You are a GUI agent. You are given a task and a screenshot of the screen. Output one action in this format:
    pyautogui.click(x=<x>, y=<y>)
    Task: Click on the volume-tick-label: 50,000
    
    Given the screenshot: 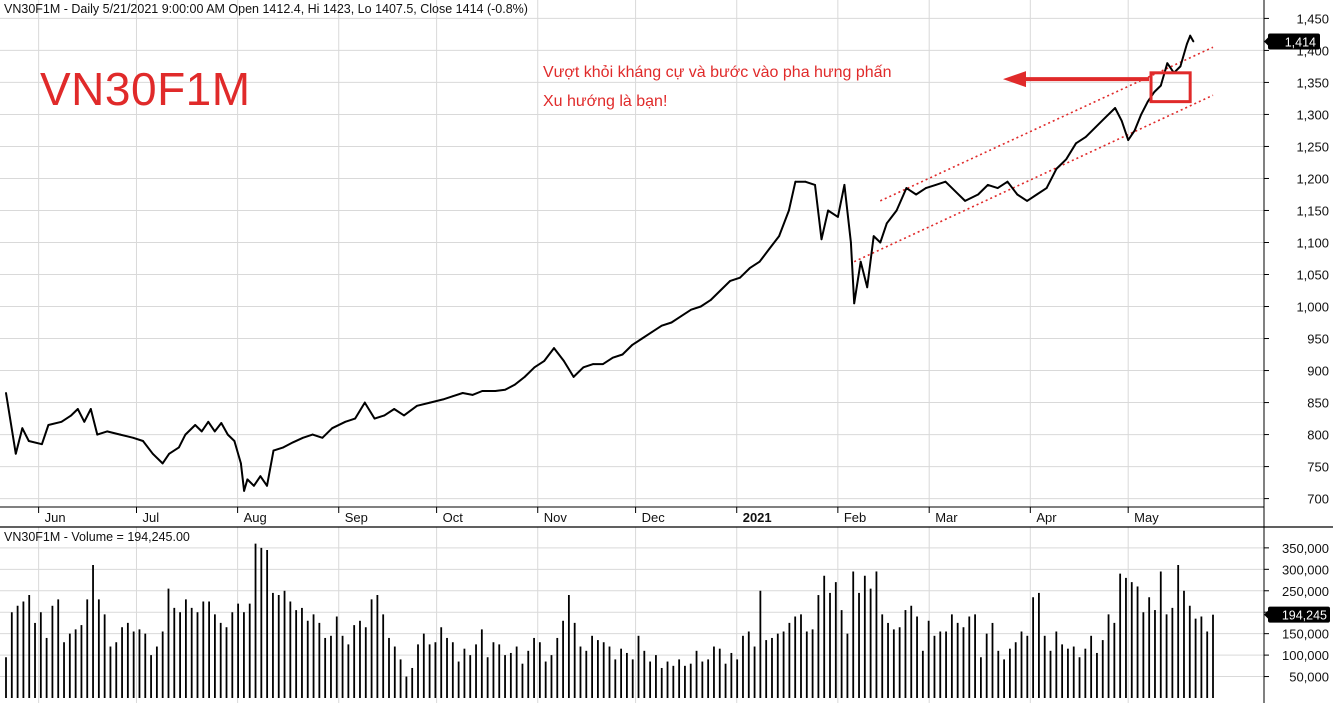 What is the action you would take?
    pyautogui.click(x=1309, y=677)
    